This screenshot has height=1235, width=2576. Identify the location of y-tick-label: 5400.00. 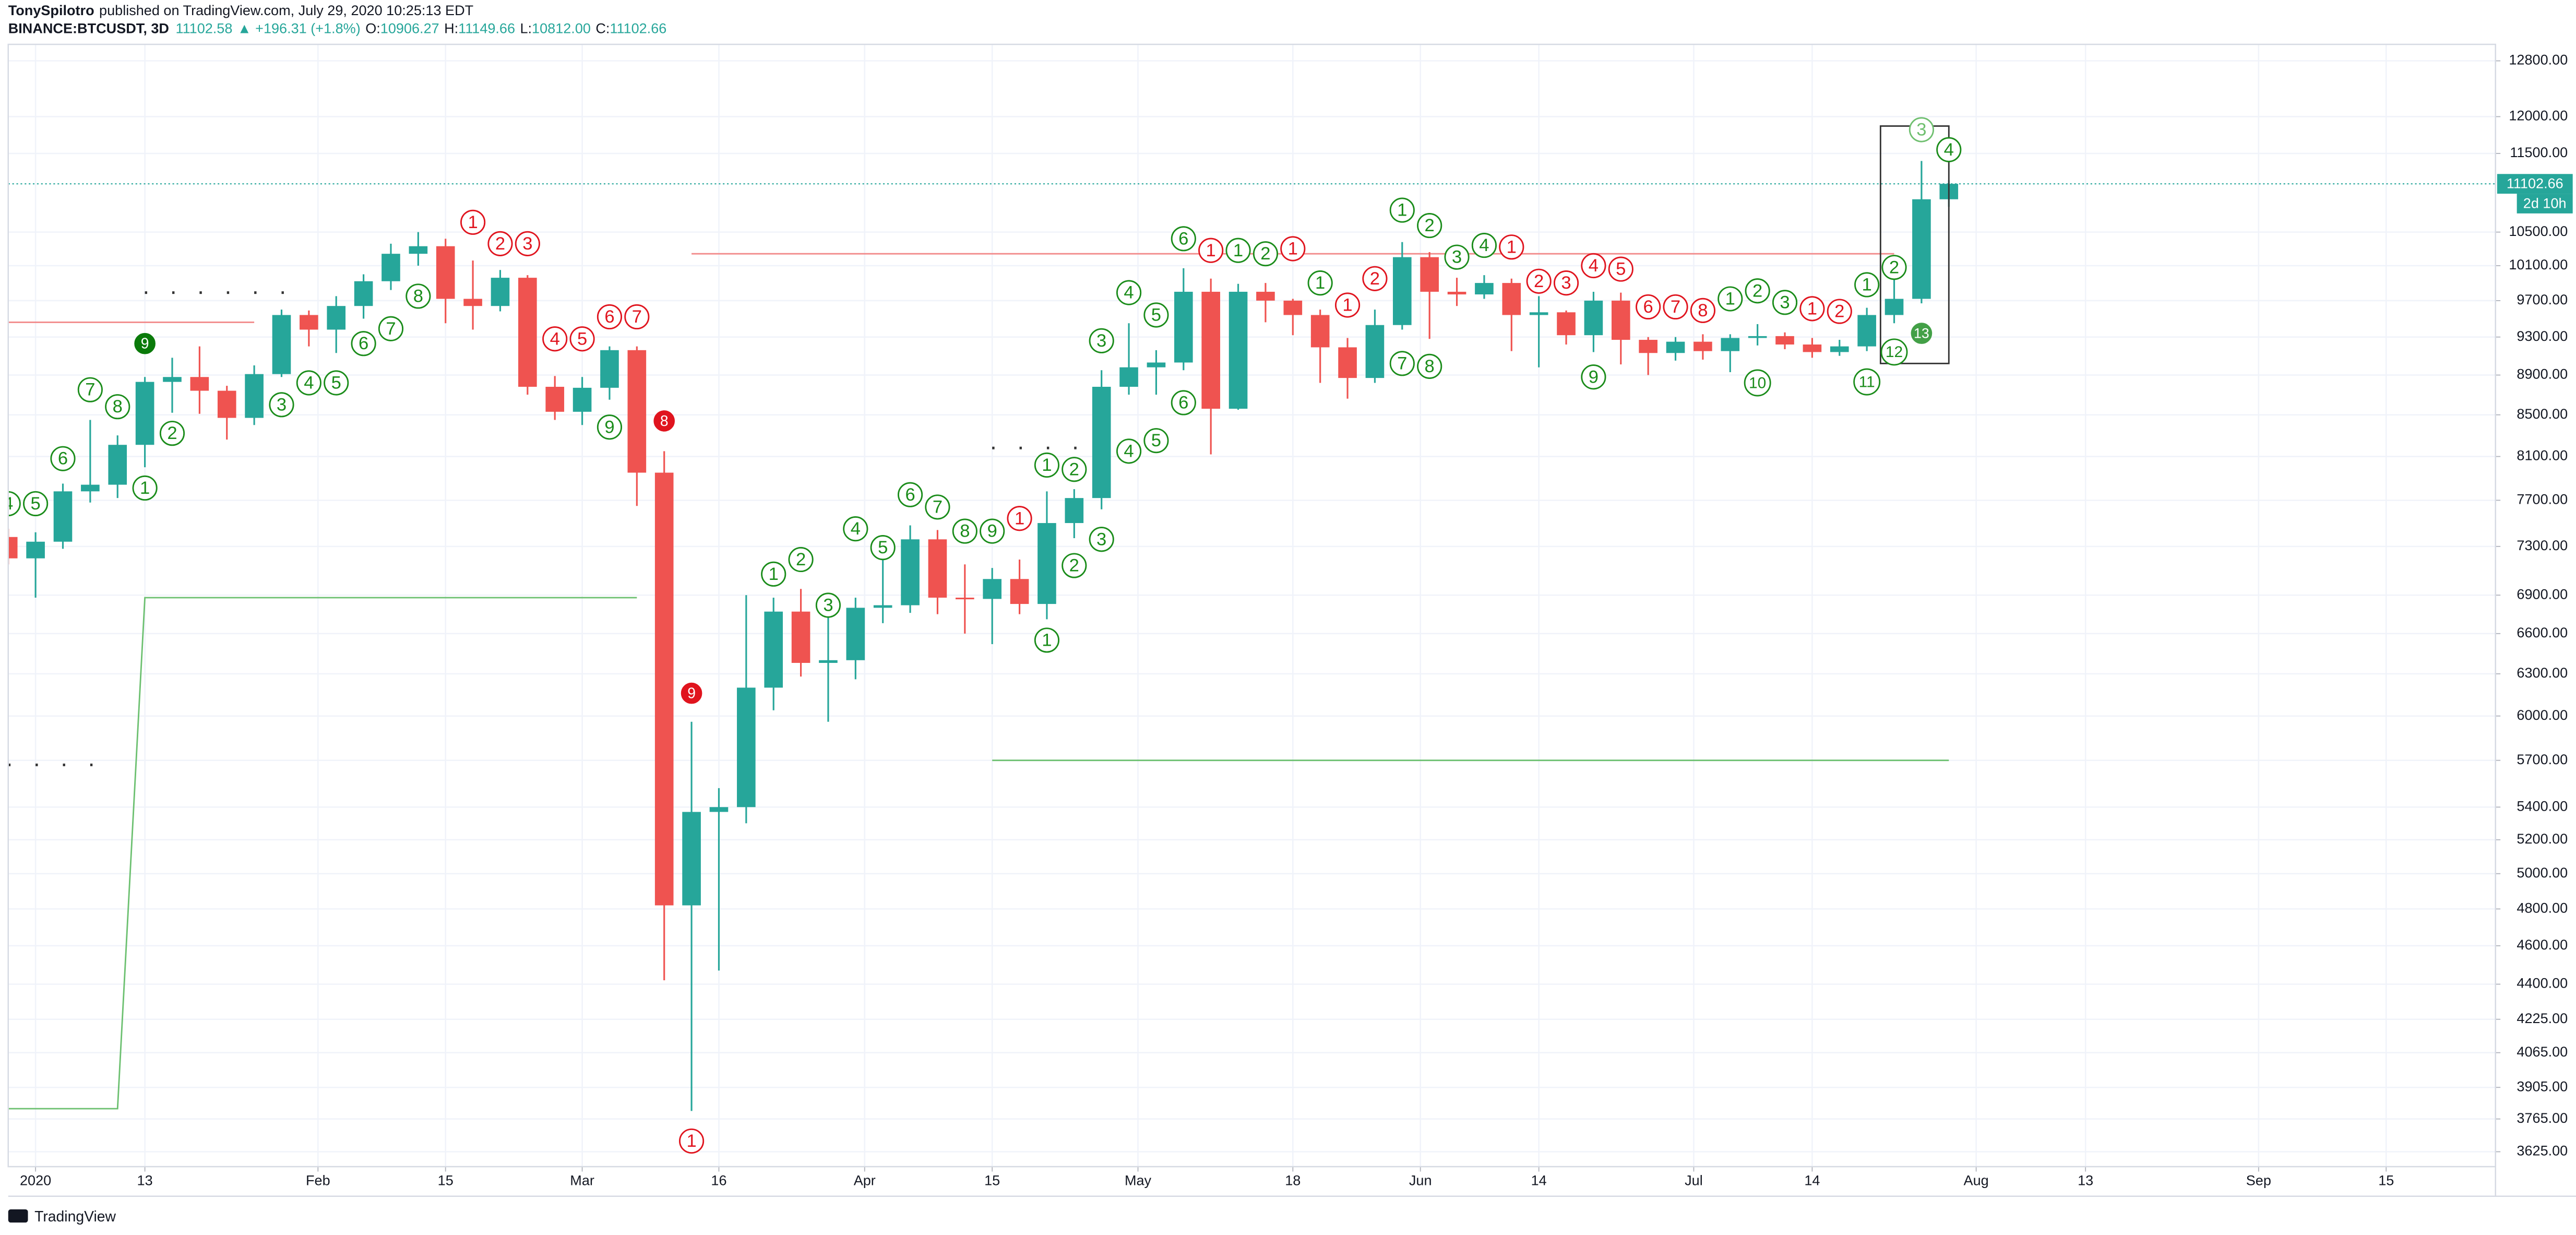
(2543, 806).